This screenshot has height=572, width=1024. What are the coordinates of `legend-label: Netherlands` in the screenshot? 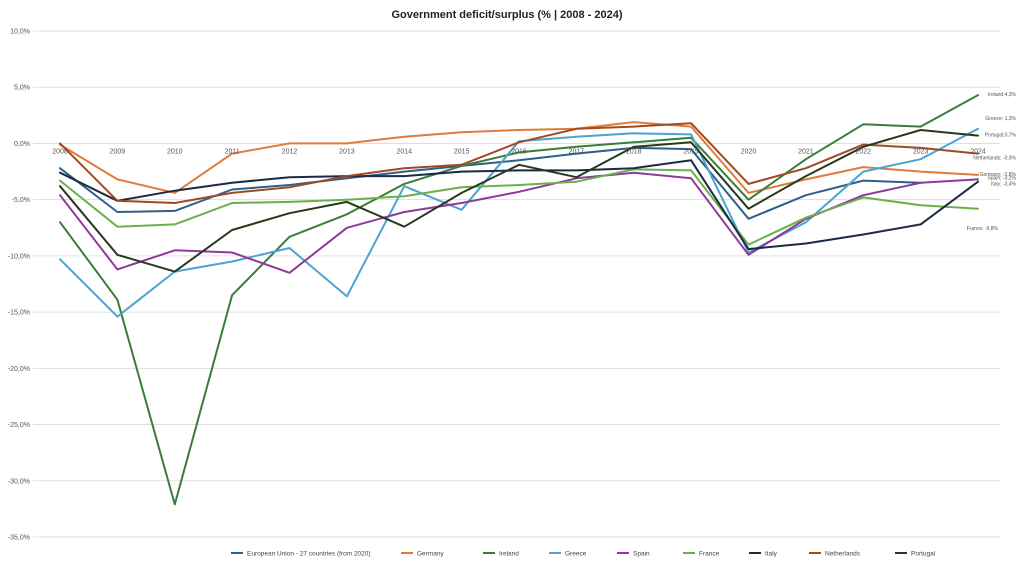 It's located at (843, 553).